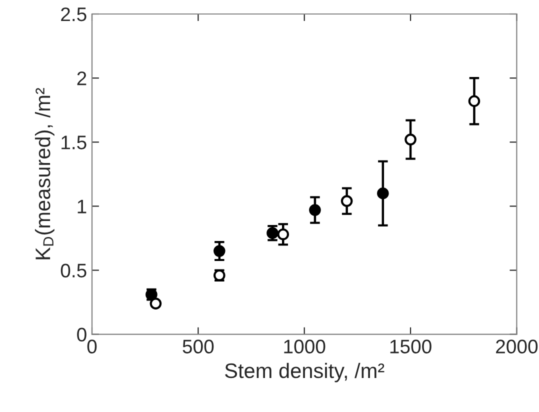 This screenshot has width=539, height=412. What do you see at coordinates (73, 271) in the screenshot?
I see `y-tick-label: 0.5` at bounding box center [73, 271].